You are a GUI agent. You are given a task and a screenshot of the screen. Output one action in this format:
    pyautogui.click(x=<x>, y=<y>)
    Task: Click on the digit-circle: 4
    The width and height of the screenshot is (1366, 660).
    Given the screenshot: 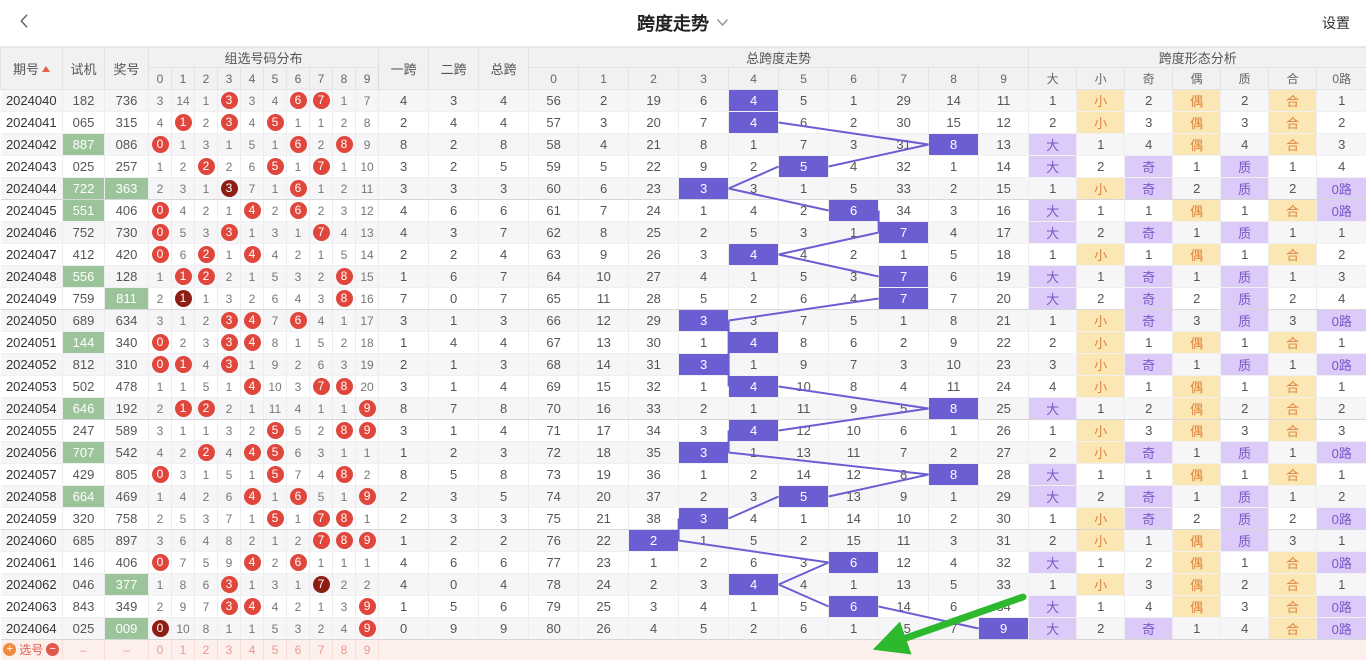 What is the action you would take?
    pyautogui.click(x=252, y=562)
    